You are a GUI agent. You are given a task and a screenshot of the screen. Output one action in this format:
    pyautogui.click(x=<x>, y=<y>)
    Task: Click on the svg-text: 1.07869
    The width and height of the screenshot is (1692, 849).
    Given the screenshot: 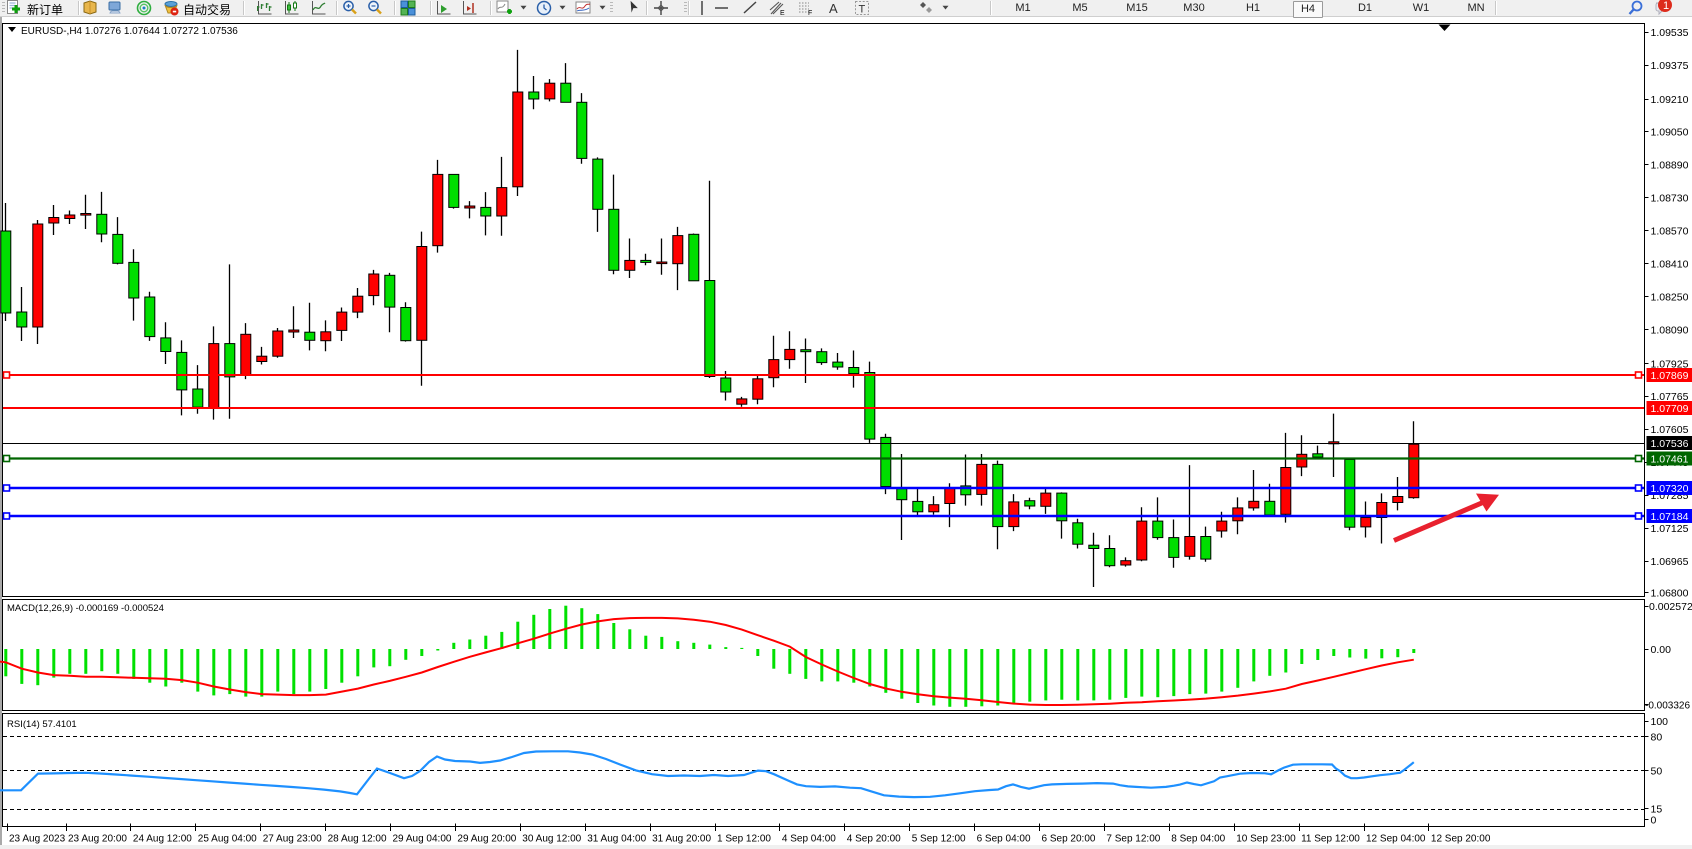 What is the action you would take?
    pyautogui.click(x=1670, y=376)
    